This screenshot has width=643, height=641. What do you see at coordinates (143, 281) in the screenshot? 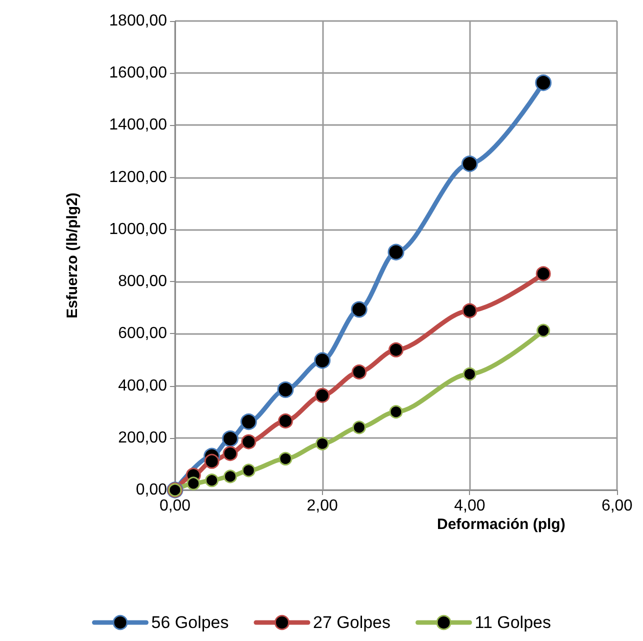
I see `y-tick-label: 800,00` at bounding box center [143, 281].